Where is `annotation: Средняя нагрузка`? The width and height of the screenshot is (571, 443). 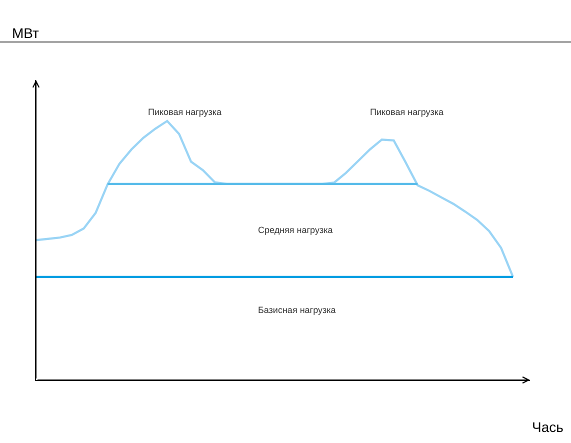 annotation: Средняя нагрузка is located at coordinates (295, 230).